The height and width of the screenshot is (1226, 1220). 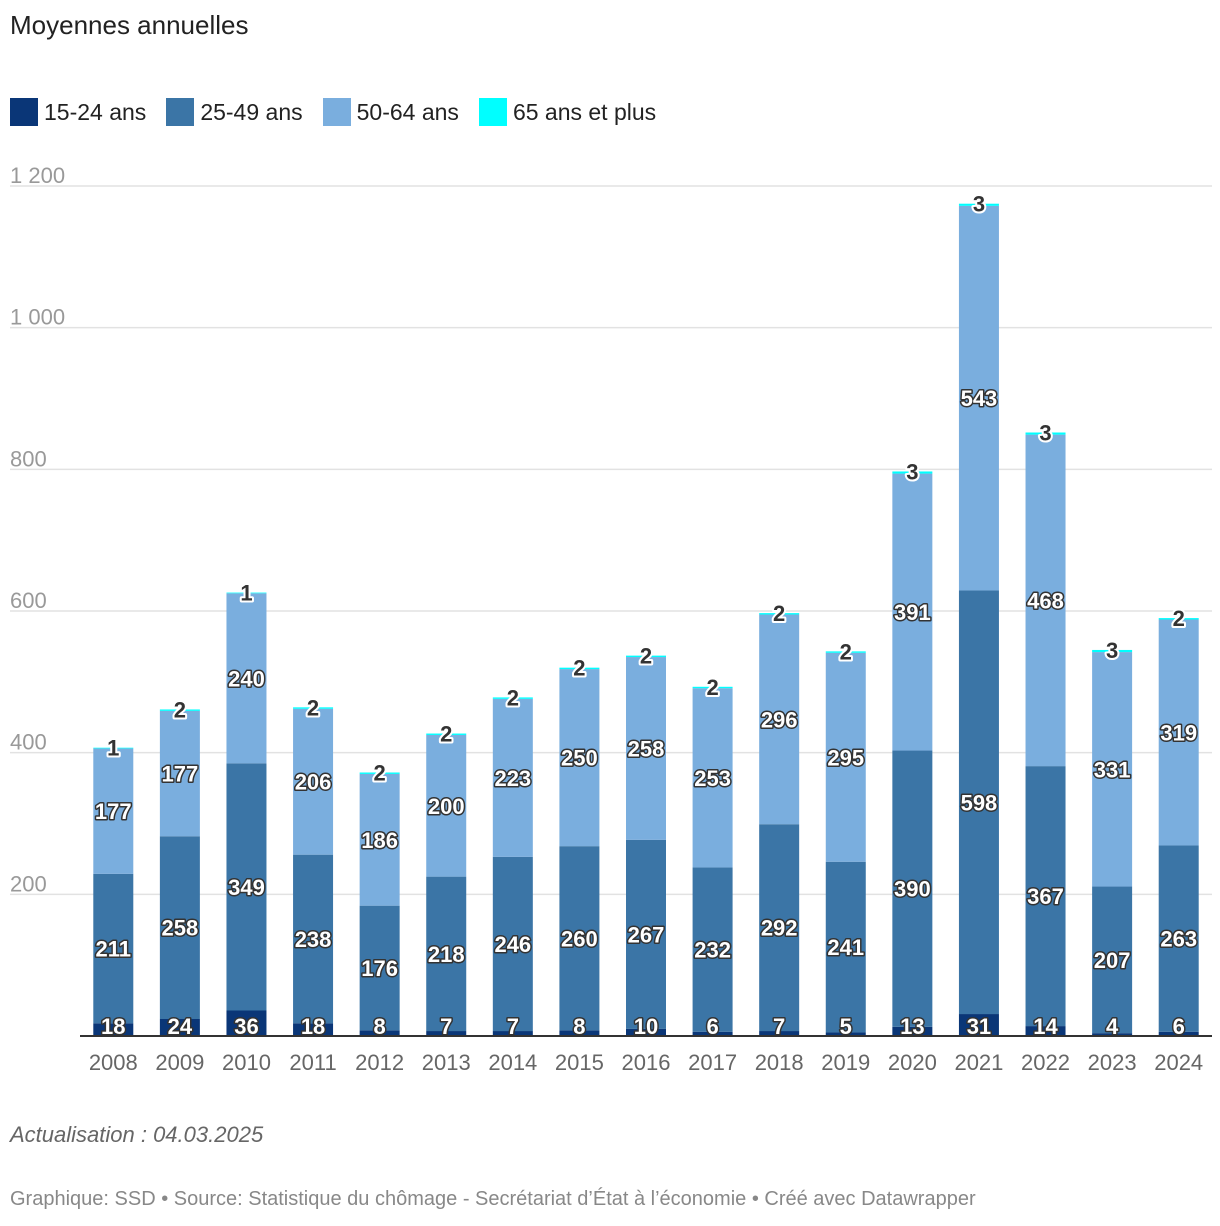 What do you see at coordinates (179, 1062) in the screenshot?
I see `x-tick-label: 2009` at bounding box center [179, 1062].